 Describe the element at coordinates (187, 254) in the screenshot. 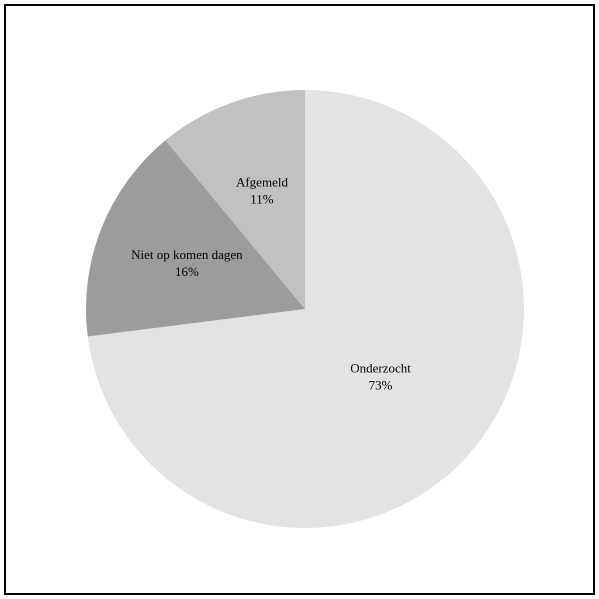

I see `slice-label-niet-op-komen-dagen: Niet op komen dagen` at that location.